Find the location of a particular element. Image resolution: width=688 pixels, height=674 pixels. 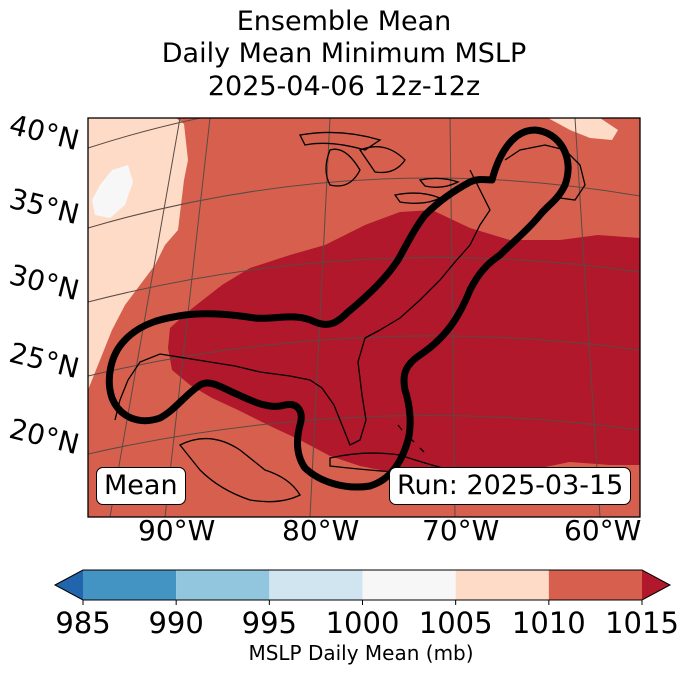

colorbar is located at coordinates (362, 587).